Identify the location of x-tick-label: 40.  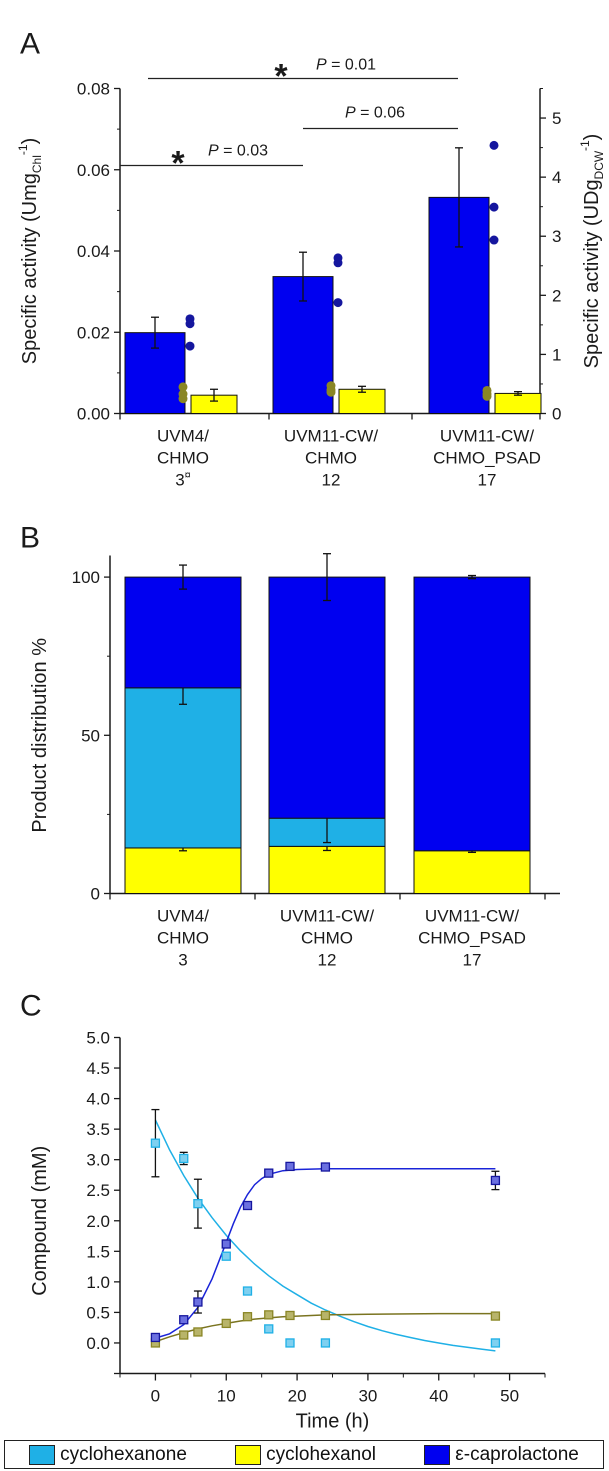
(438, 1396).